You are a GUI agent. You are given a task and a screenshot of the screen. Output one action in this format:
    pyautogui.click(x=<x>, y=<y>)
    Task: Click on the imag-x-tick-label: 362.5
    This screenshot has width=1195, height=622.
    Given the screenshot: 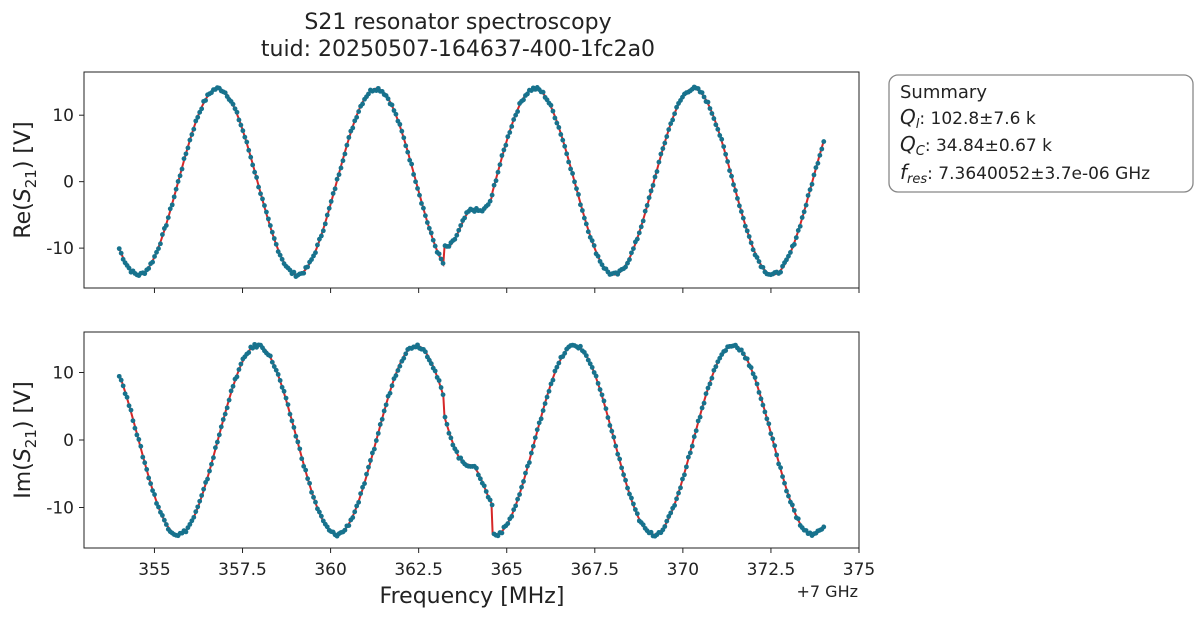 What is the action you would take?
    pyautogui.click(x=418, y=570)
    